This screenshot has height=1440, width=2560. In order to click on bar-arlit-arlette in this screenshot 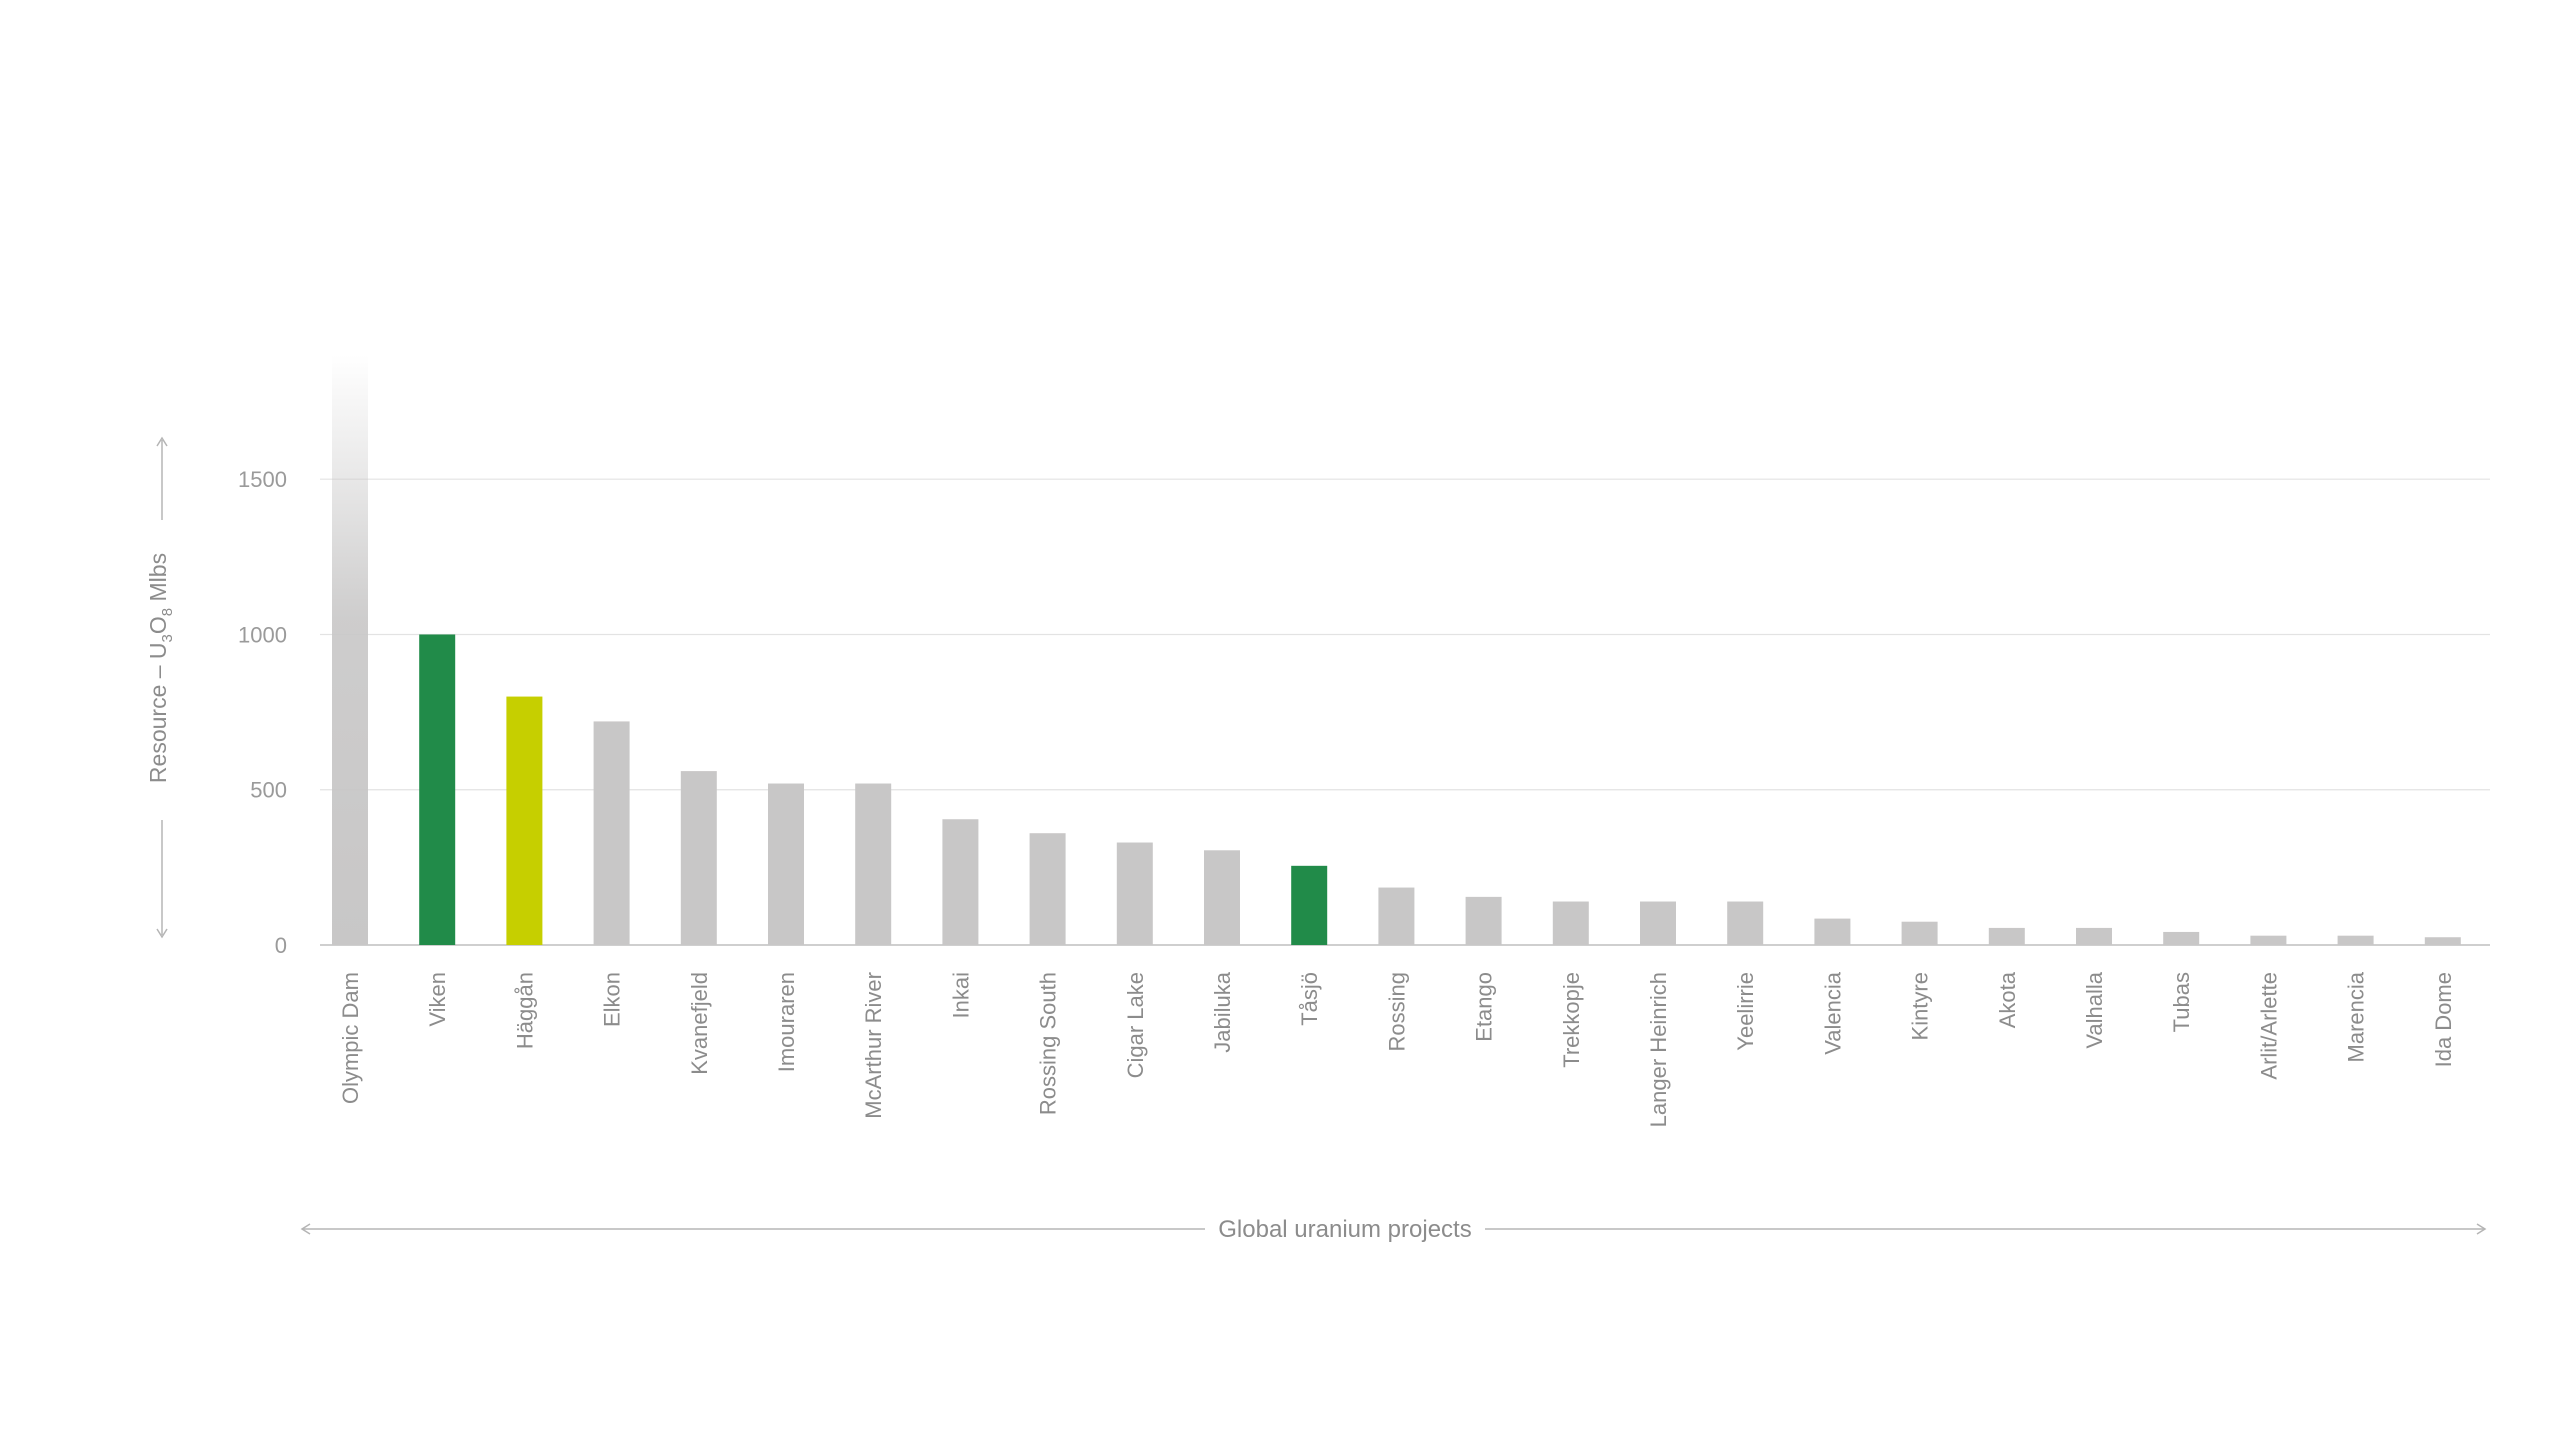, I will do `click(2268, 940)`.